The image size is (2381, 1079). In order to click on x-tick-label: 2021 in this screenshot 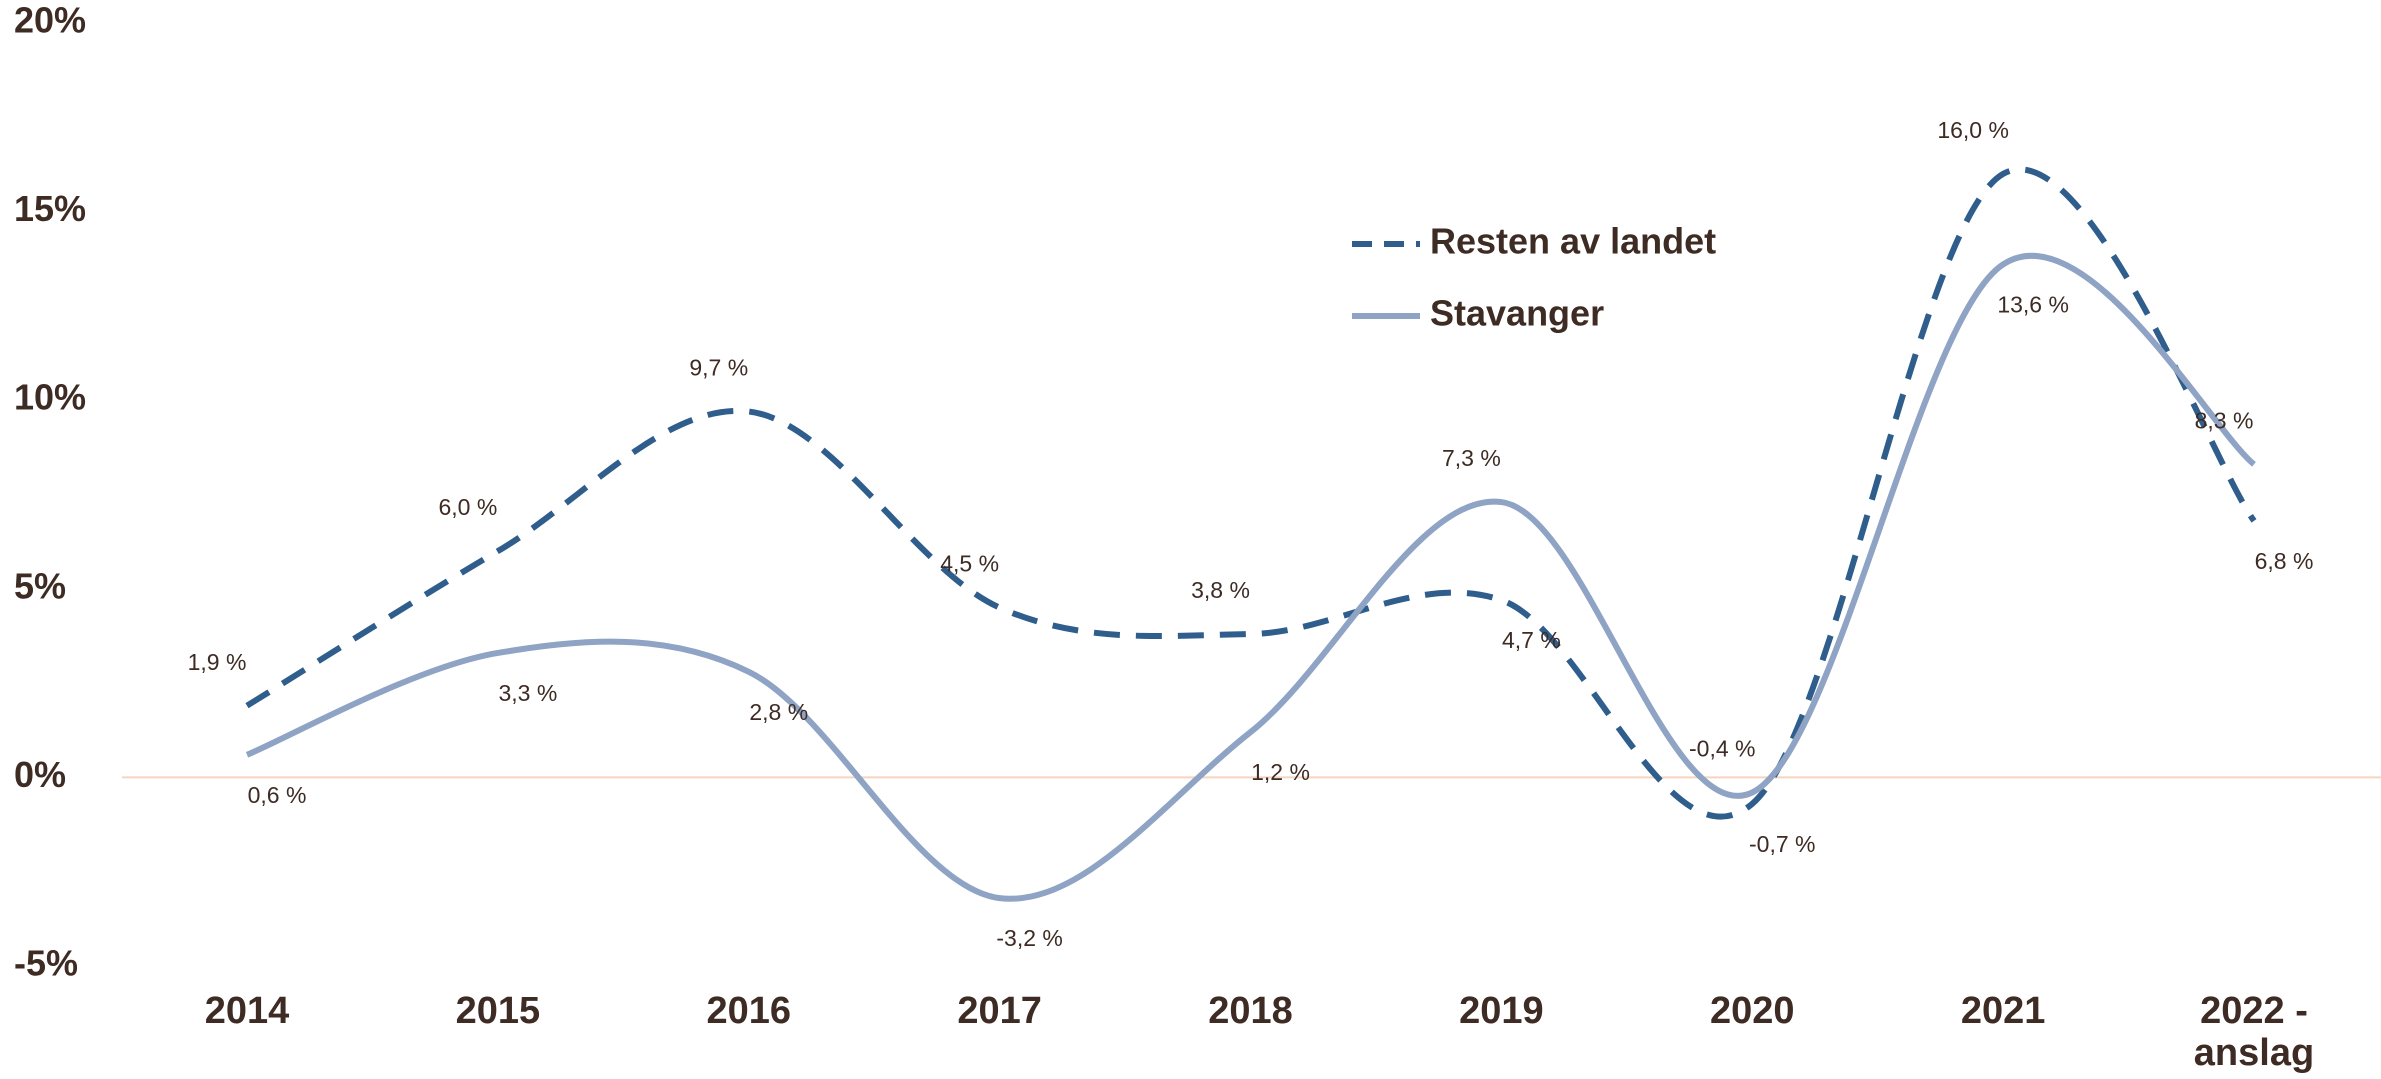, I will do `click(2003, 1011)`.